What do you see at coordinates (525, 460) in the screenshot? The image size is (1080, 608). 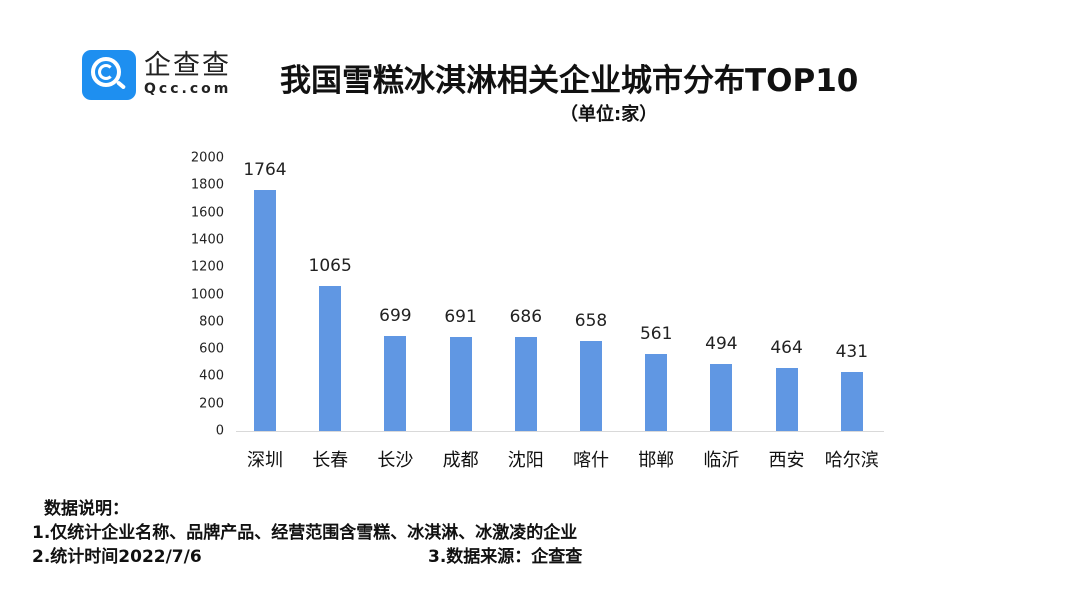 I see `x-category-label: 沈阳` at bounding box center [525, 460].